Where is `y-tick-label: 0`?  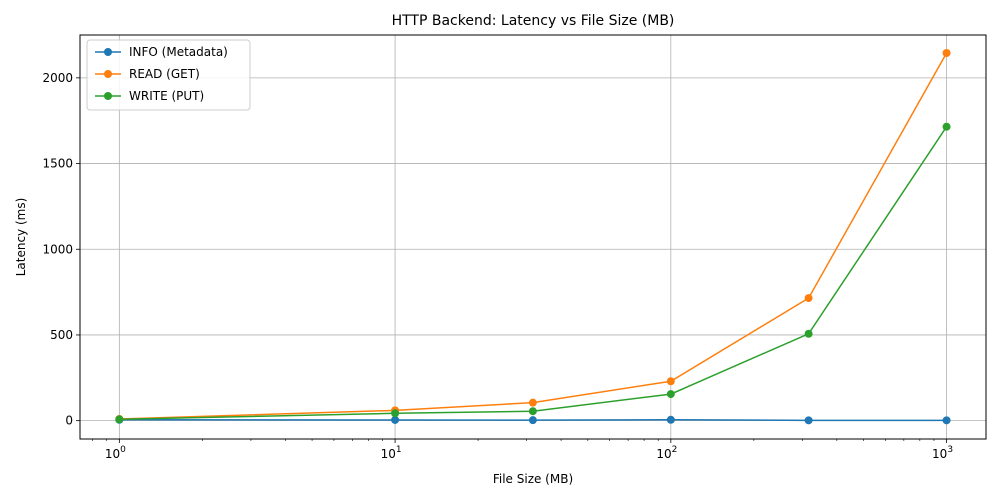 y-tick-label: 0 is located at coordinates (69, 421).